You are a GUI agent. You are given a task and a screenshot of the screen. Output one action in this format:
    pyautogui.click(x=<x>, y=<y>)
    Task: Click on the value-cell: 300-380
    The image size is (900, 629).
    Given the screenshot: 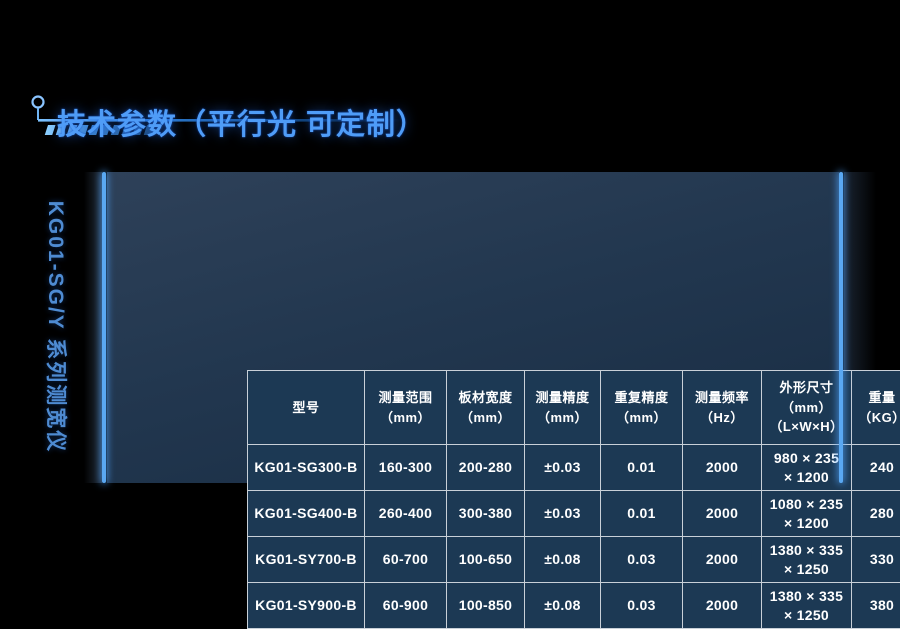 What is the action you would take?
    pyautogui.click(x=486, y=514)
    